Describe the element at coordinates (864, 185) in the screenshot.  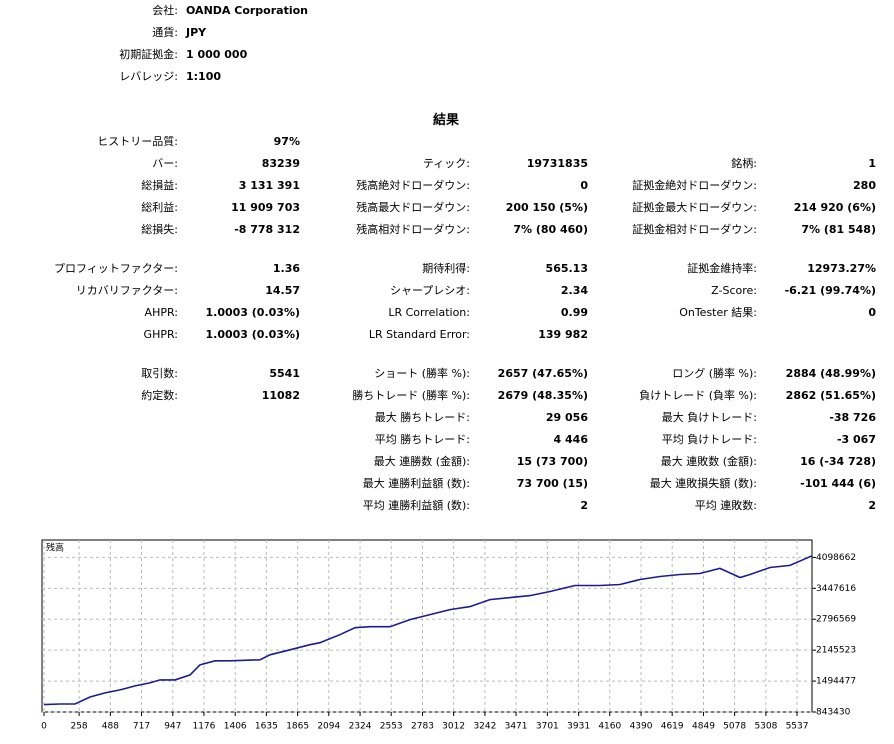
I see `result-value: 280` at that location.